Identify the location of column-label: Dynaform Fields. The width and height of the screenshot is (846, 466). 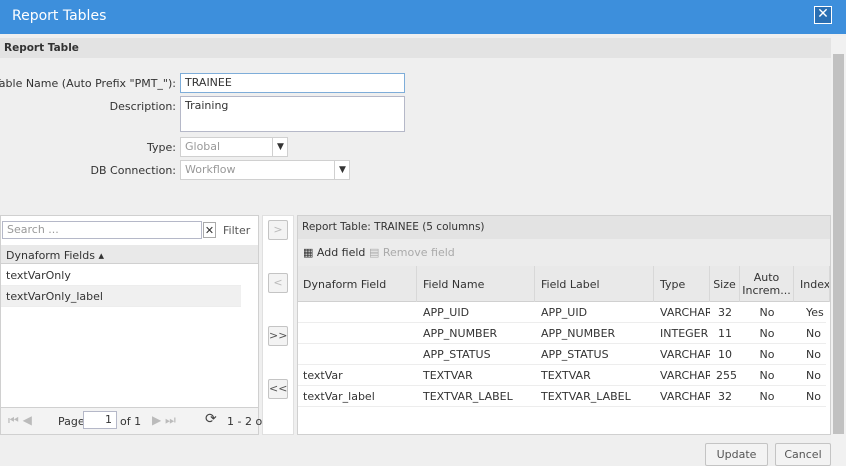
(50, 255).